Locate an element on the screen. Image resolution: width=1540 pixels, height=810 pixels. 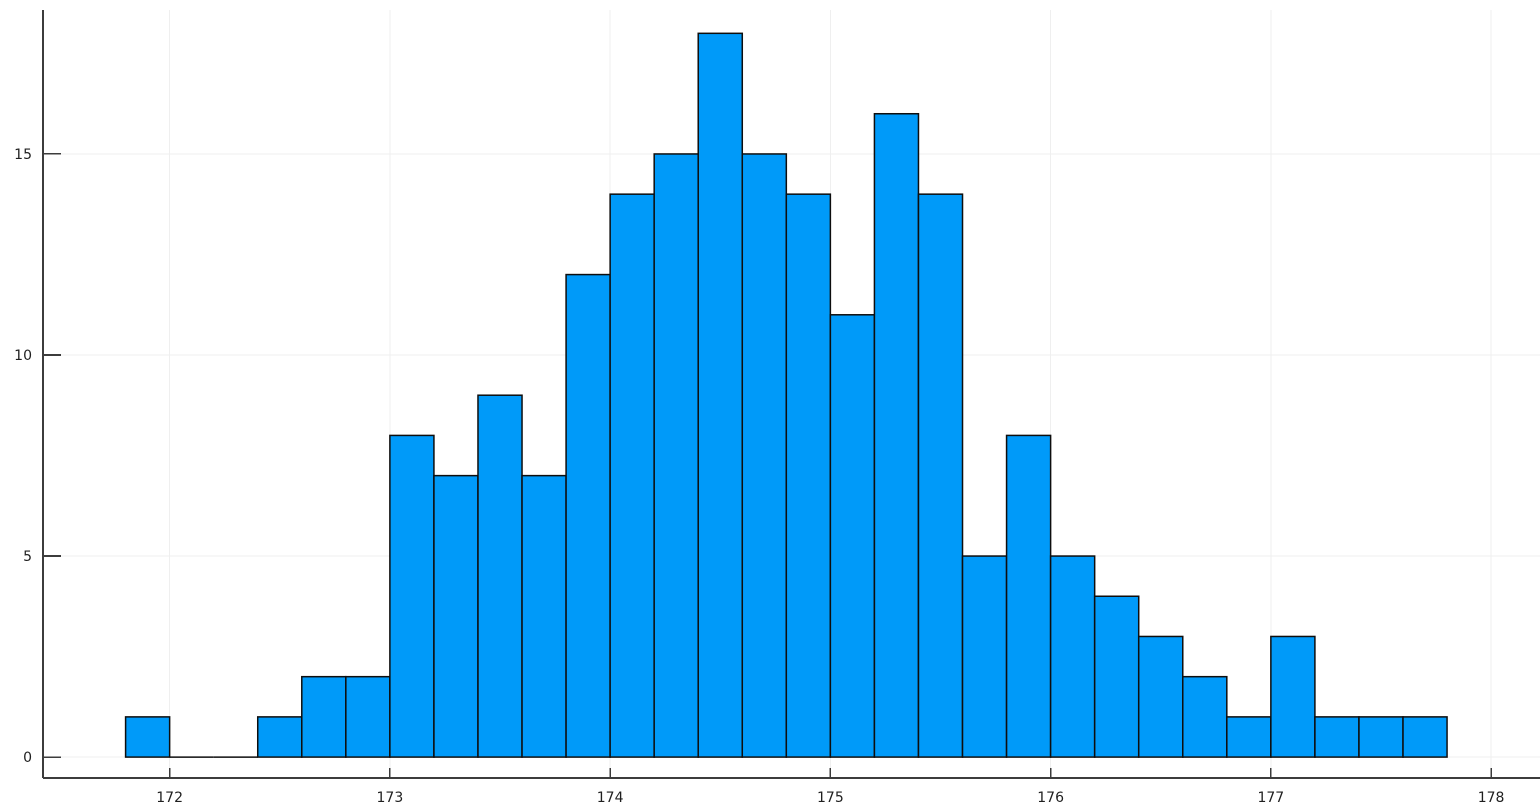
y-tick-label: 5 is located at coordinates (27, 557).